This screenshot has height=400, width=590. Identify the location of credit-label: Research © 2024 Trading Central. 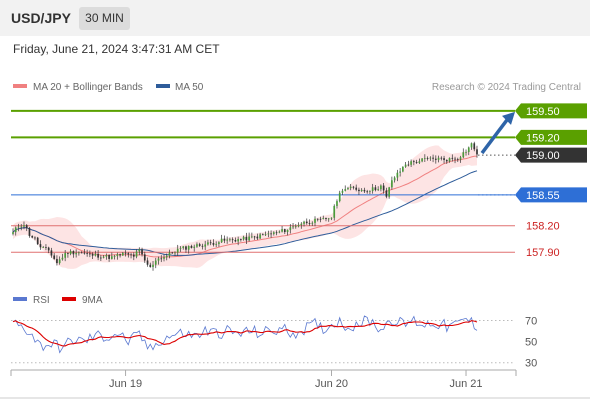
(506, 87).